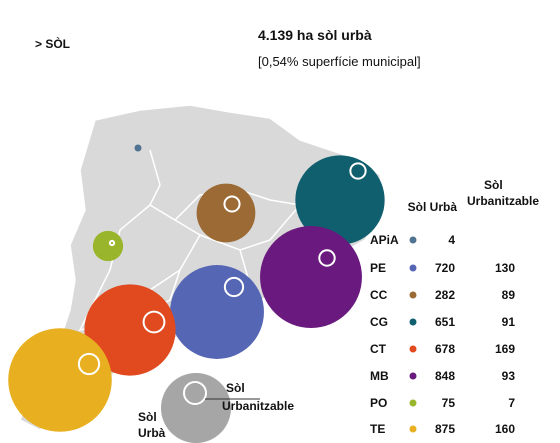 The width and height of the screenshot is (560, 443). What do you see at coordinates (258, 406) in the screenshot?
I see `legend-label: Urbanitzable` at bounding box center [258, 406].